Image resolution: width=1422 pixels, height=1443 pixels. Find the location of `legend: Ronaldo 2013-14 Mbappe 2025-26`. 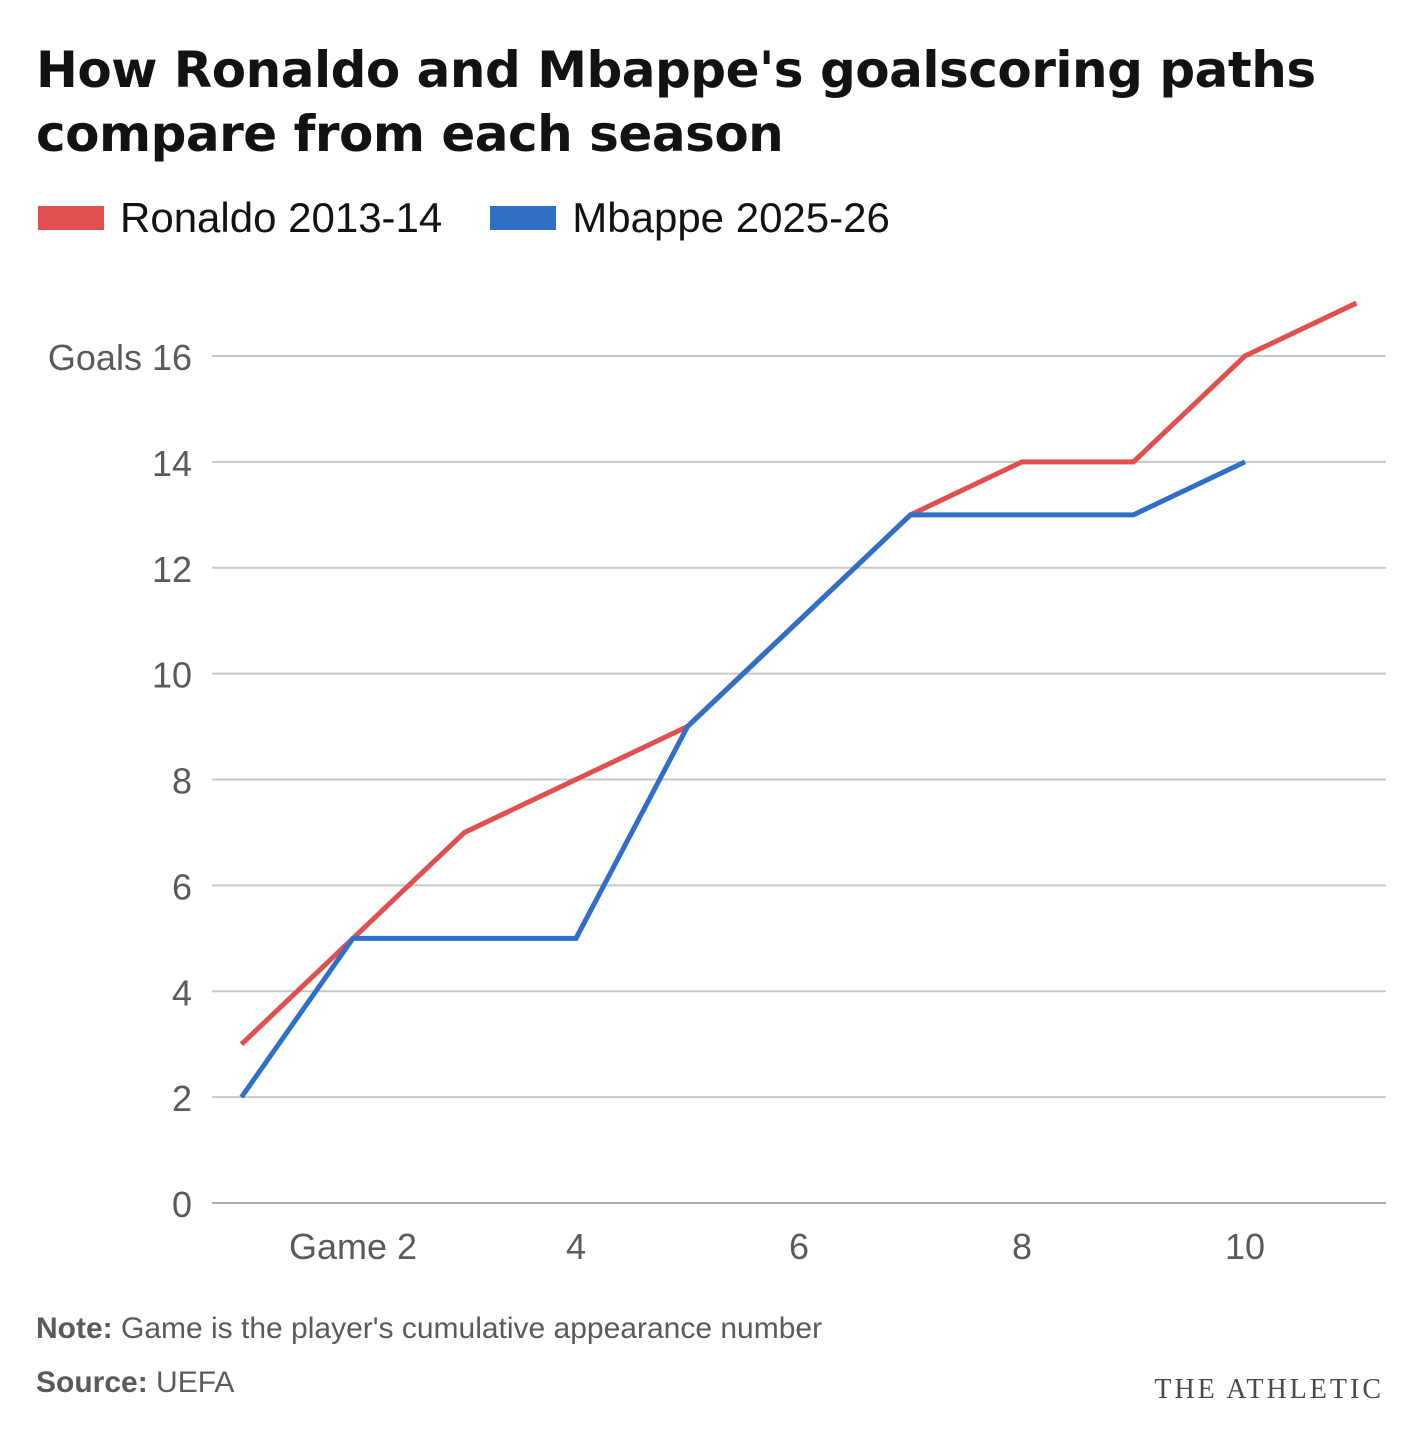

legend: Ronaldo 2013-14 Mbappe 2025-26 is located at coordinates (488, 218).